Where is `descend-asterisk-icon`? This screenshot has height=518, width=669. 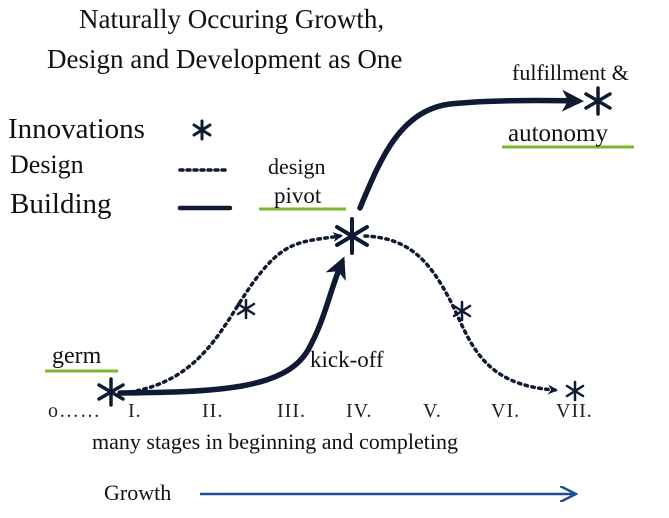
descend-asterisk-icon is located at coordinates (462, 311).